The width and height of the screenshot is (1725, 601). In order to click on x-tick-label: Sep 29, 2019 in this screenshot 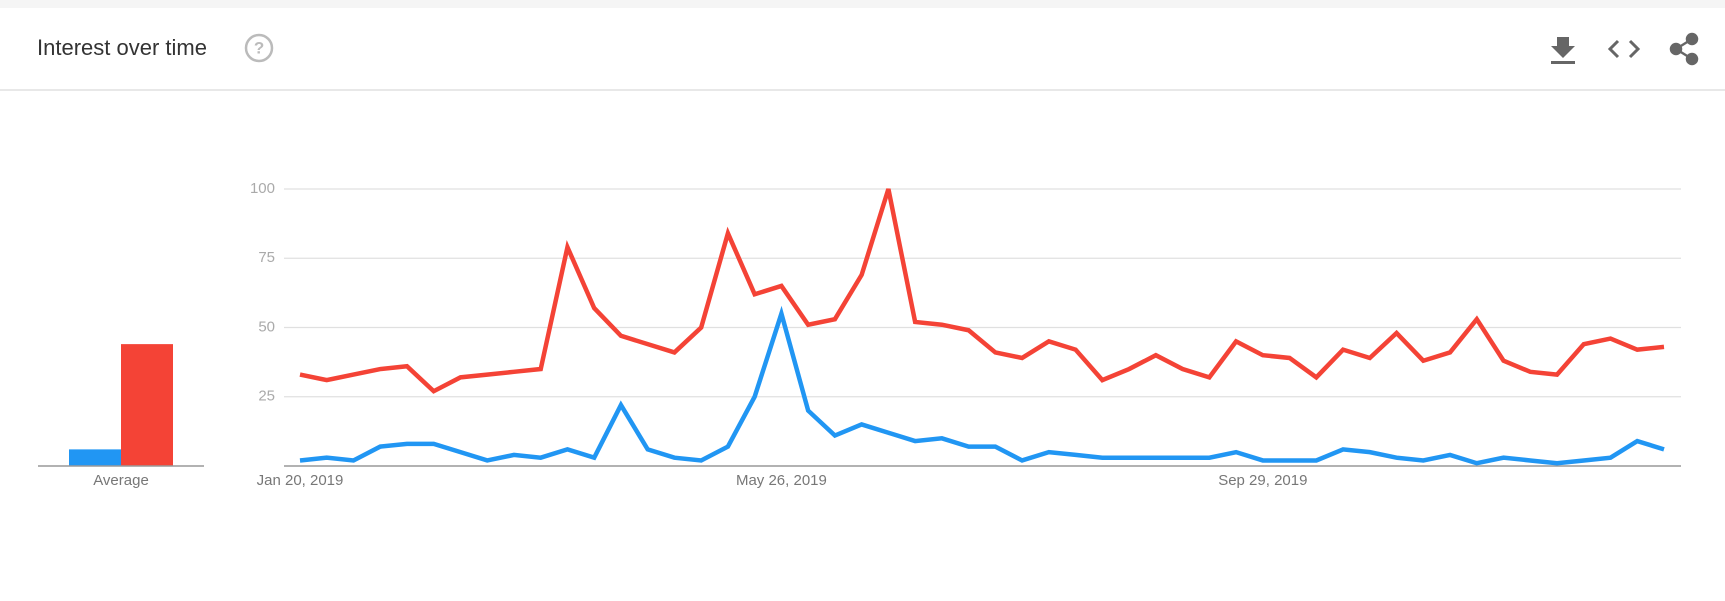, I will do `click(1262, 480)`.